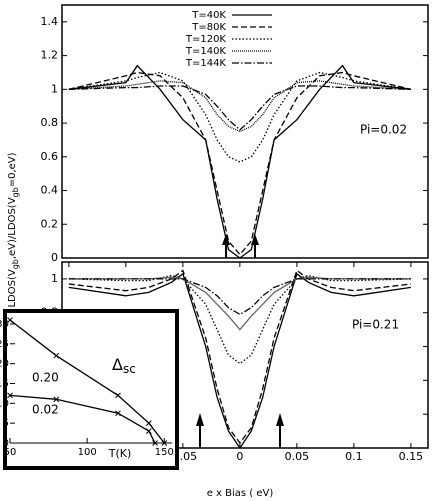  I want to click on x-axis-label: T(K), so click(120, 453).